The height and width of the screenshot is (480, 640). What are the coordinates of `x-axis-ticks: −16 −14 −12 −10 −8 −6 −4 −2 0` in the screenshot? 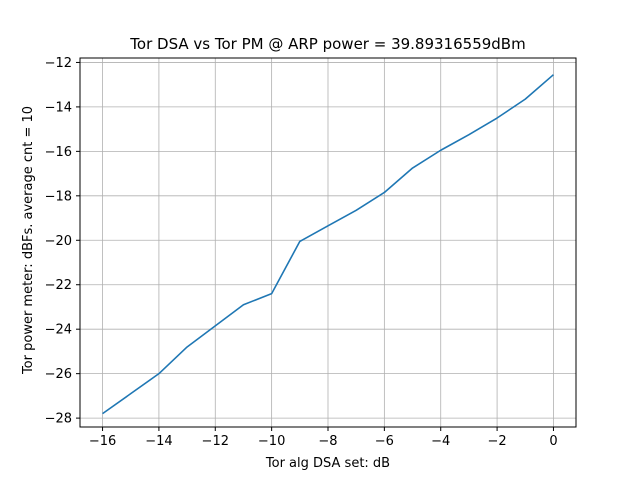 It's located at (323, 438).